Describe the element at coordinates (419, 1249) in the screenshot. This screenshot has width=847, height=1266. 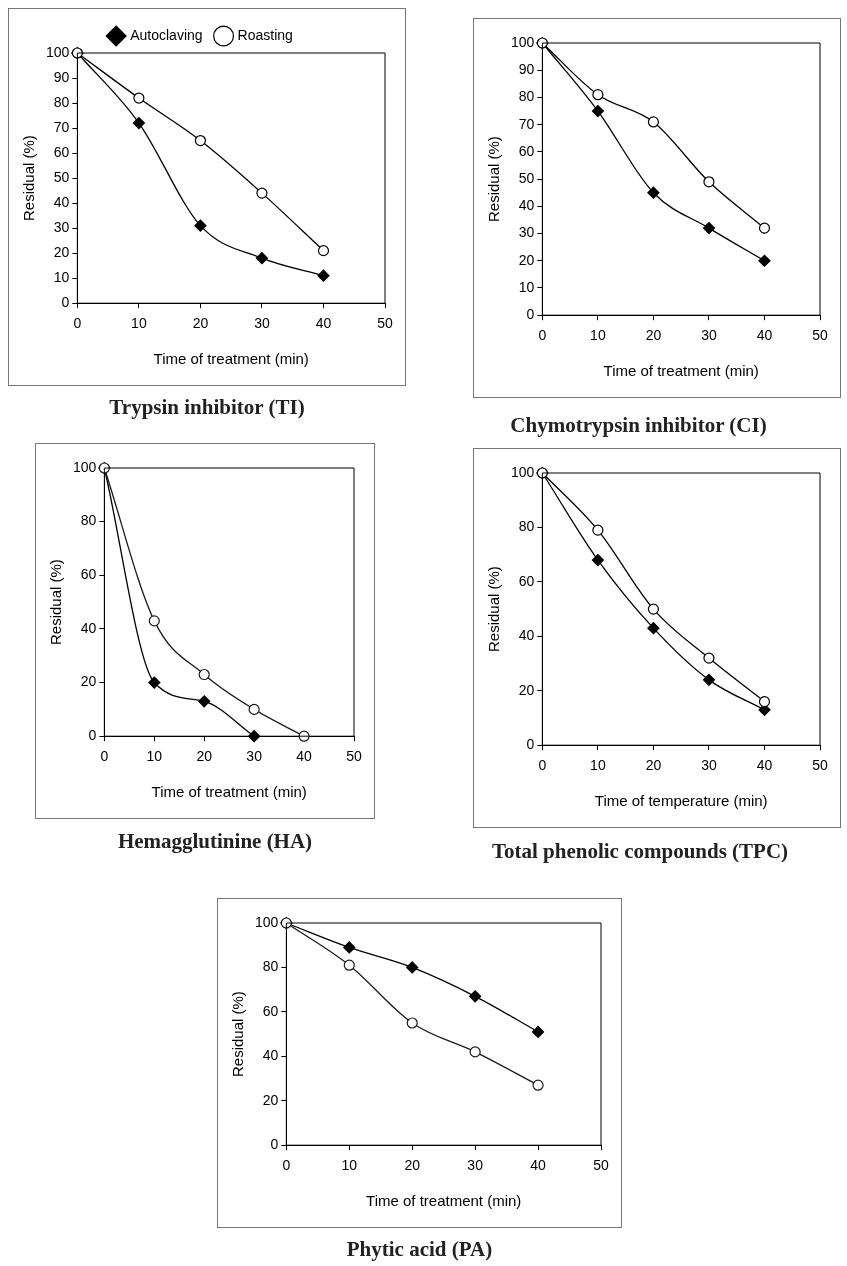
I see `text: Phytic acid (PA)` at that location.